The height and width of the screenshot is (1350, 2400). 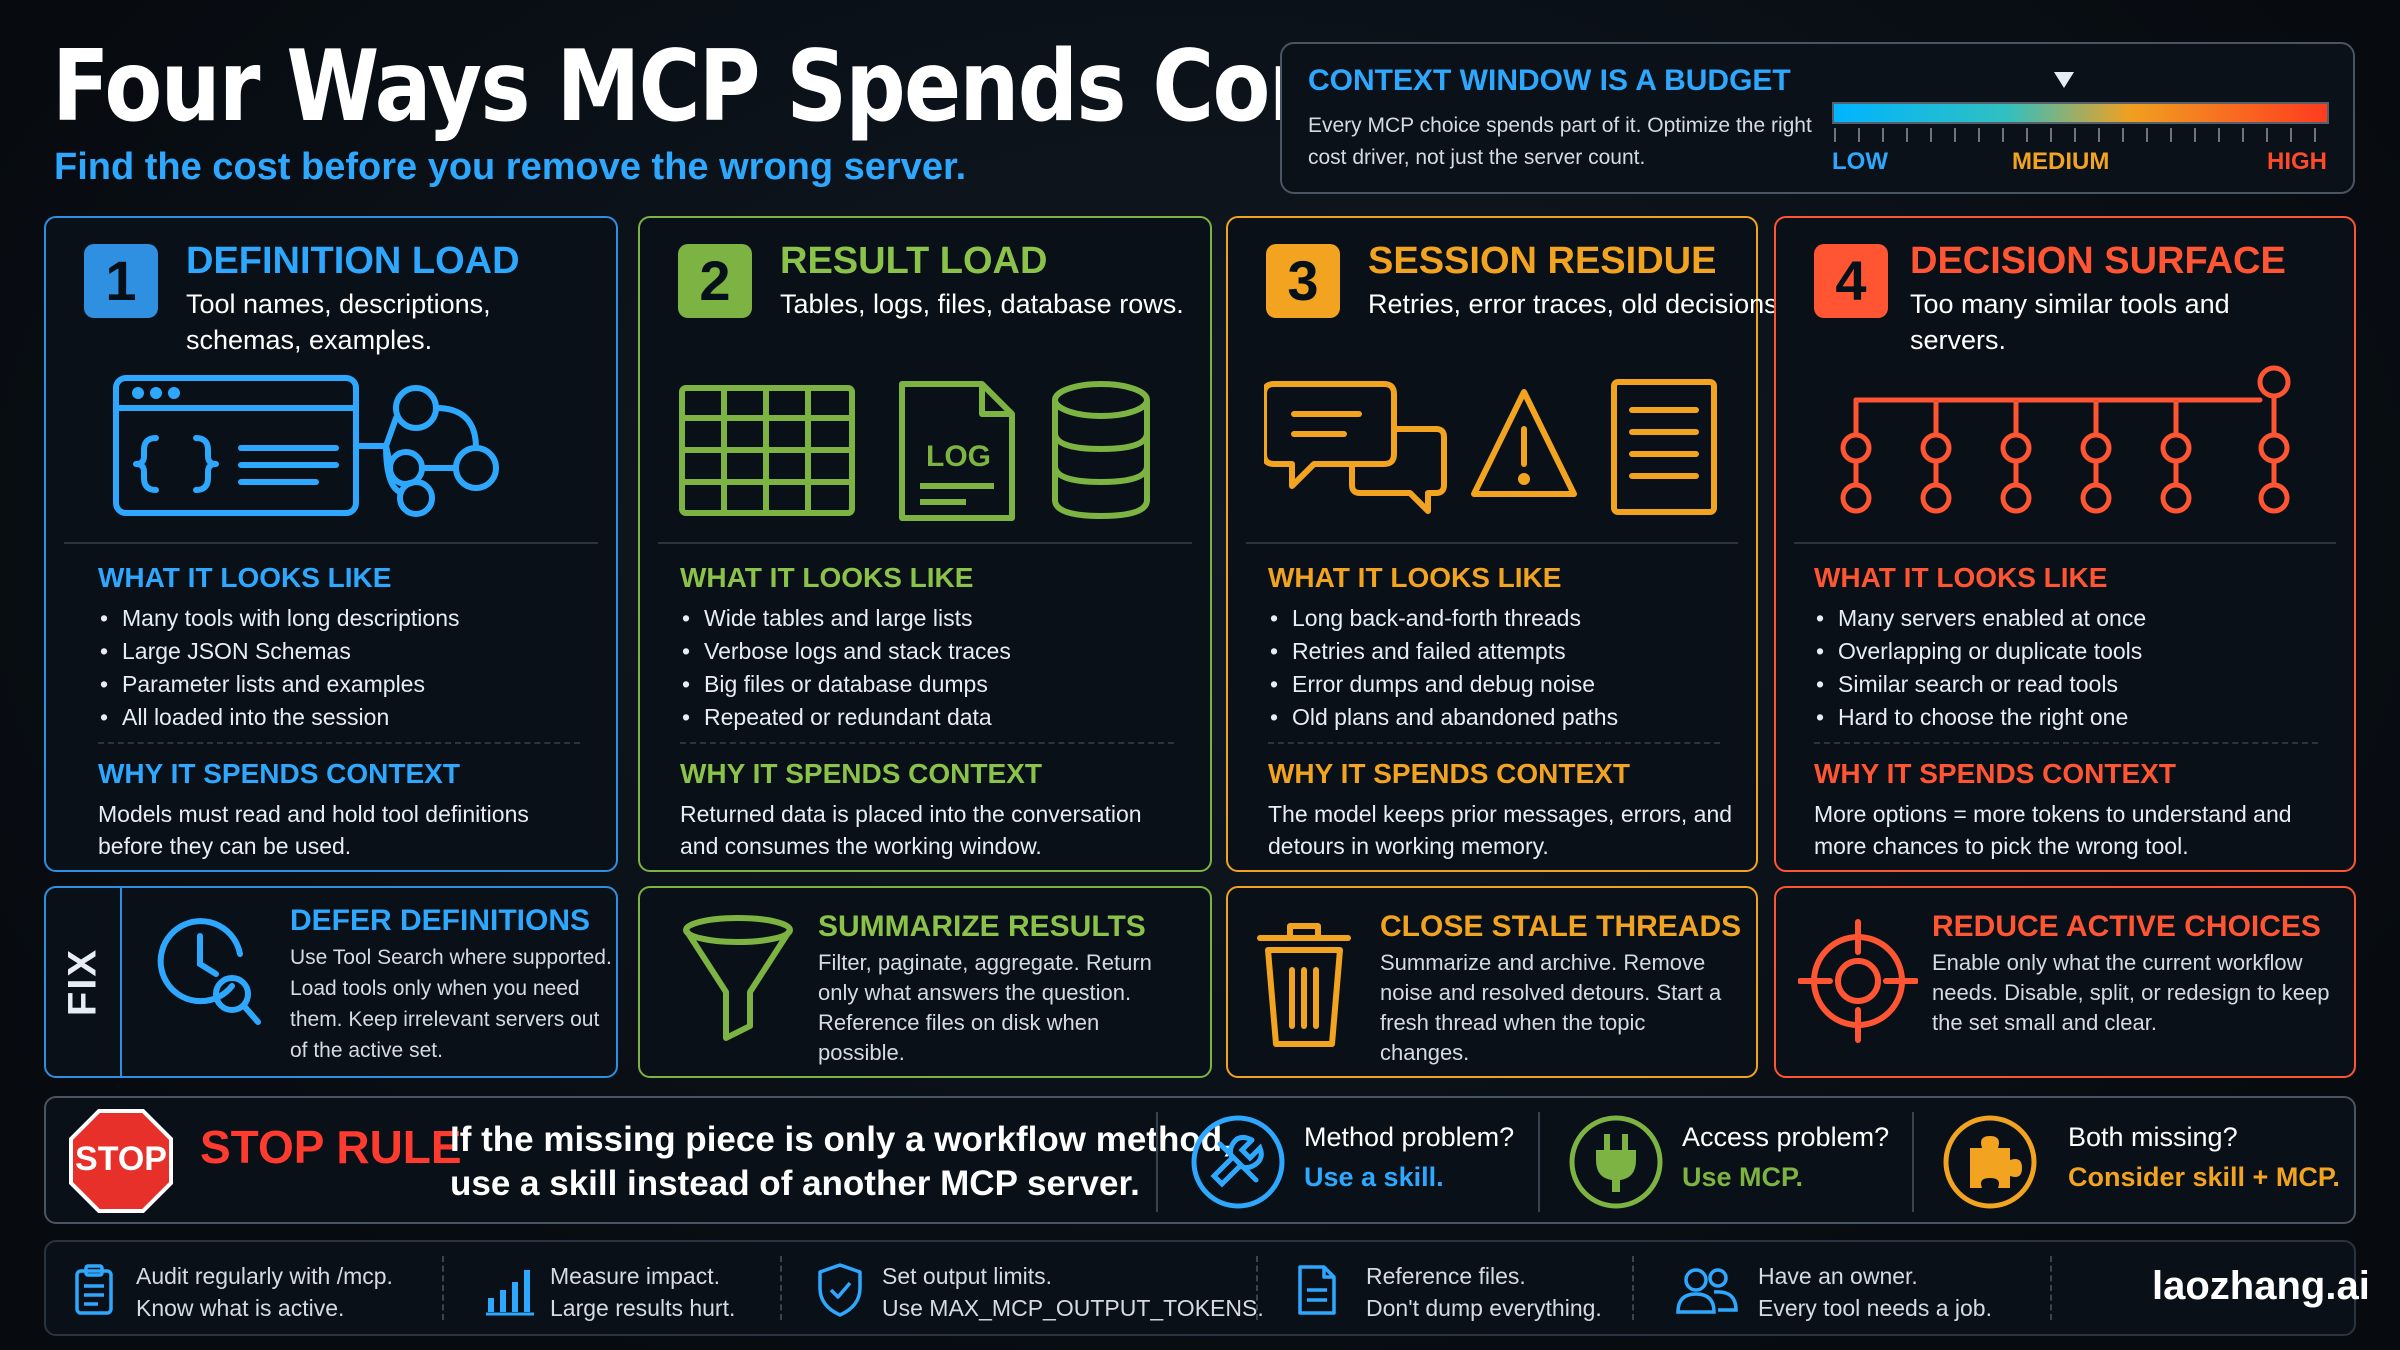 What do you see at coordinates (94, 1289) in the screenshot?
I see `clipboard-icon` at bounding box center [94, 1289].